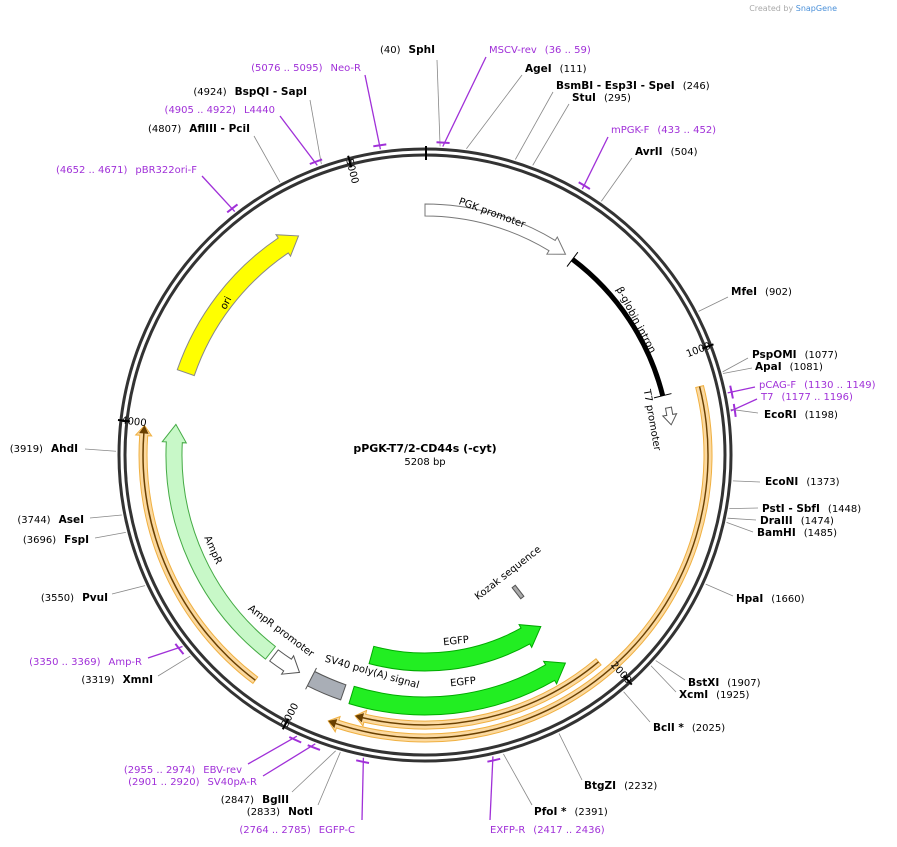 The height and width of the screenshot is (847, 897). I want to click on kozak-sequence, so click(518, 592).